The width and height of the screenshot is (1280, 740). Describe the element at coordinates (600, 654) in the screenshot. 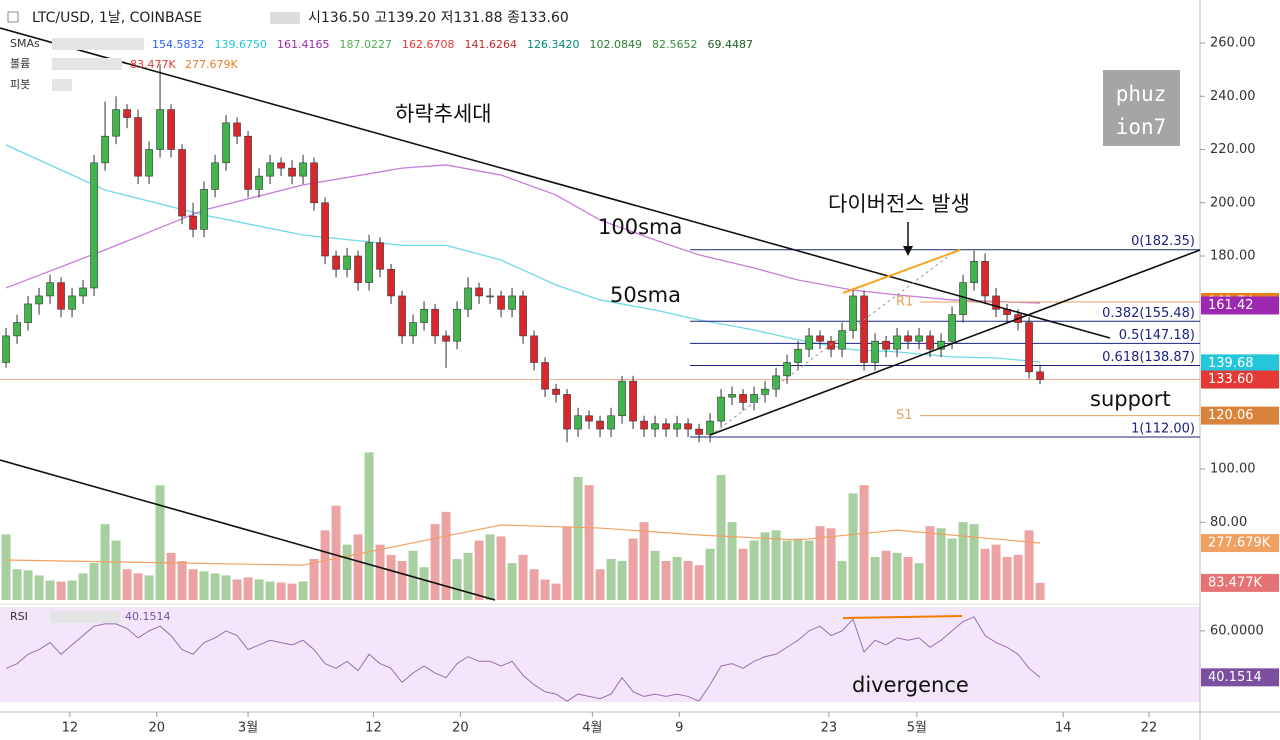

I see `rsi-band` at that location.